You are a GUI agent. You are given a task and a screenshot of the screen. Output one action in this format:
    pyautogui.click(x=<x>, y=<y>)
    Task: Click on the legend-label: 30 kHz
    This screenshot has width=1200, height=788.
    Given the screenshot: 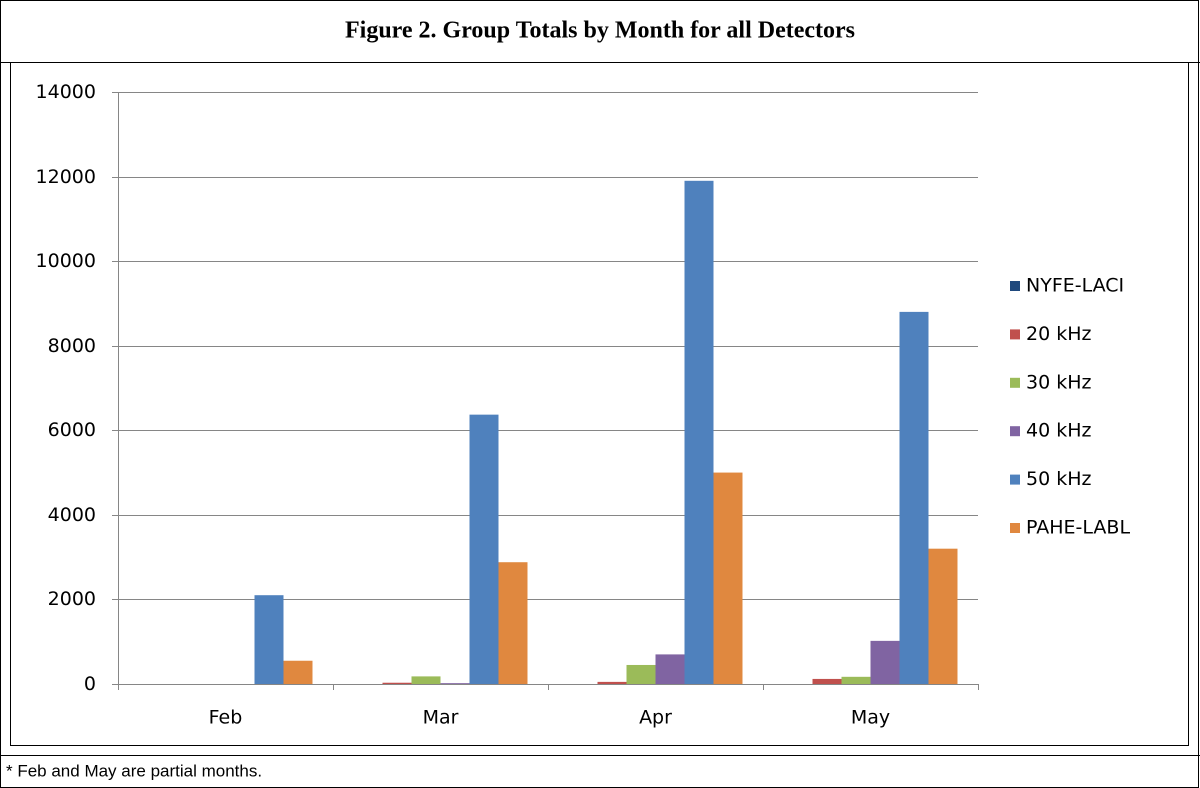 What is the action you would take?
    pyautogui.click(x=1059, y=382)
    